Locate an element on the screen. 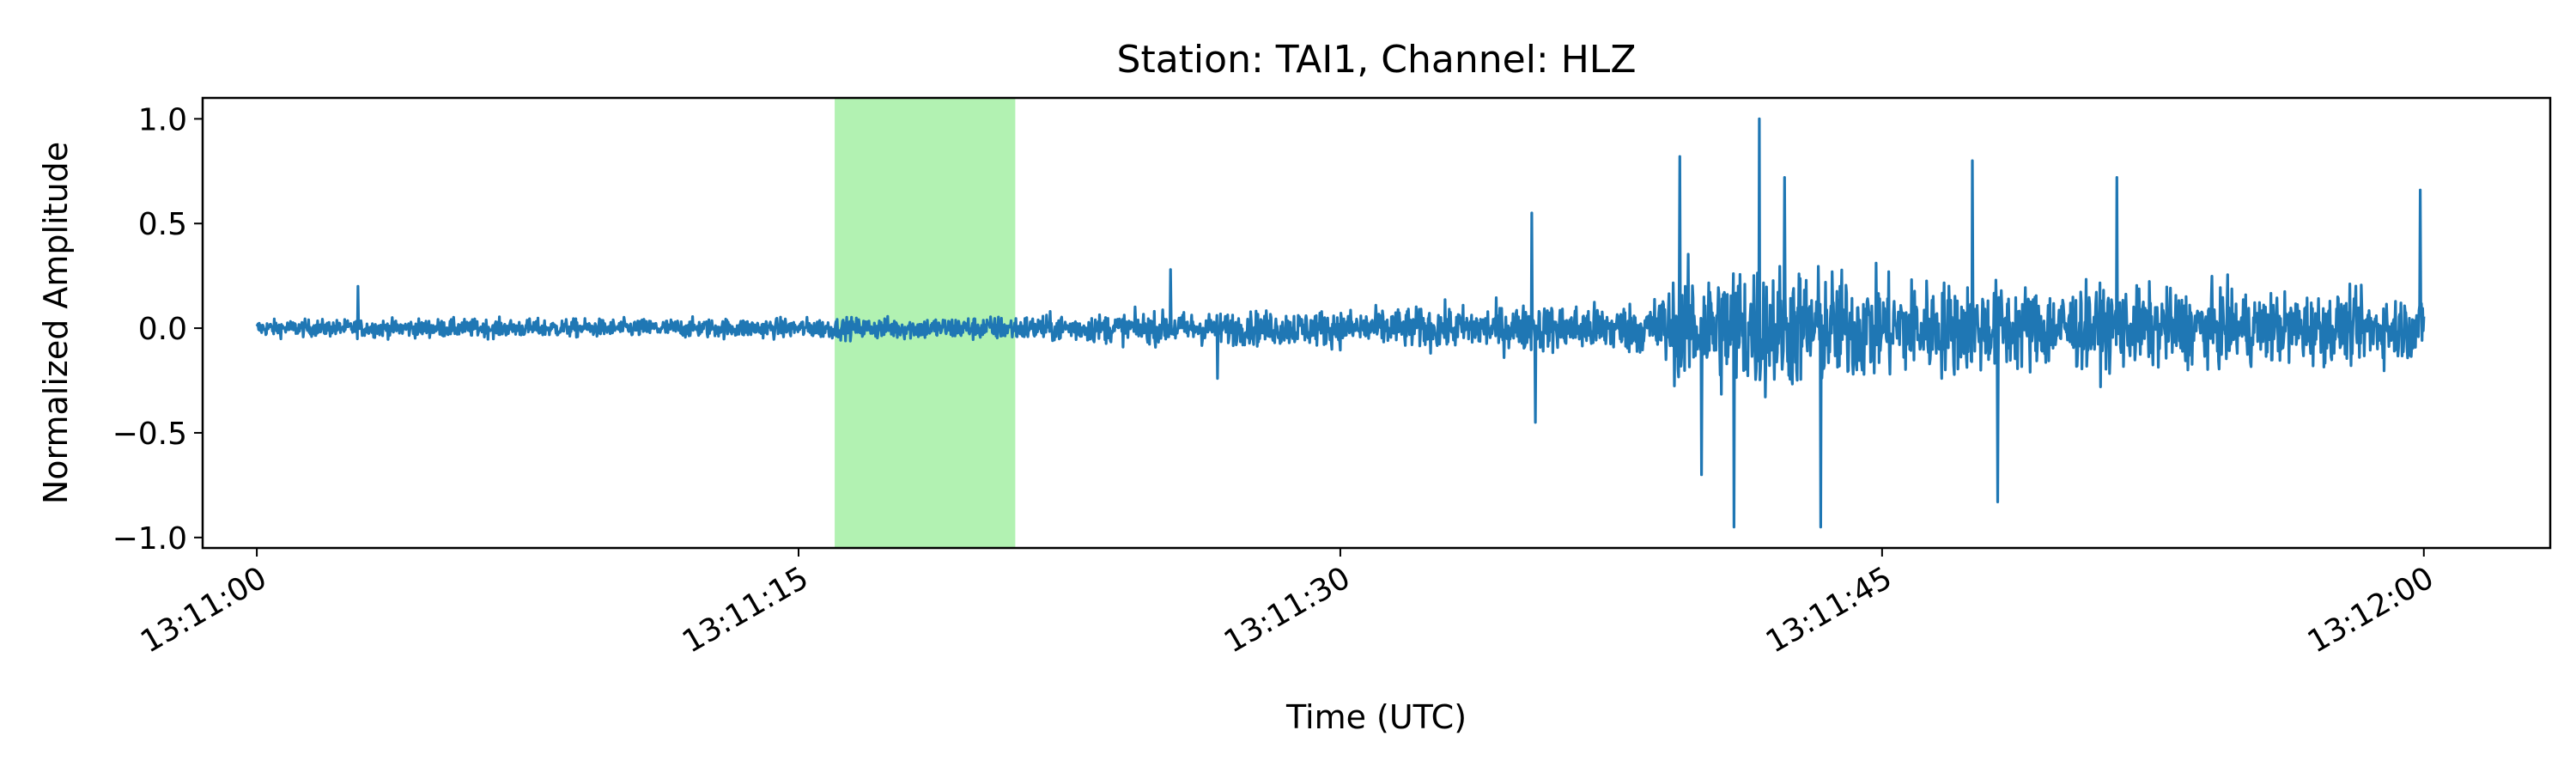 The height and width of the screenshot is (773, 2576). y-tick-label: 0.0 is located at coordinates (162, 329).